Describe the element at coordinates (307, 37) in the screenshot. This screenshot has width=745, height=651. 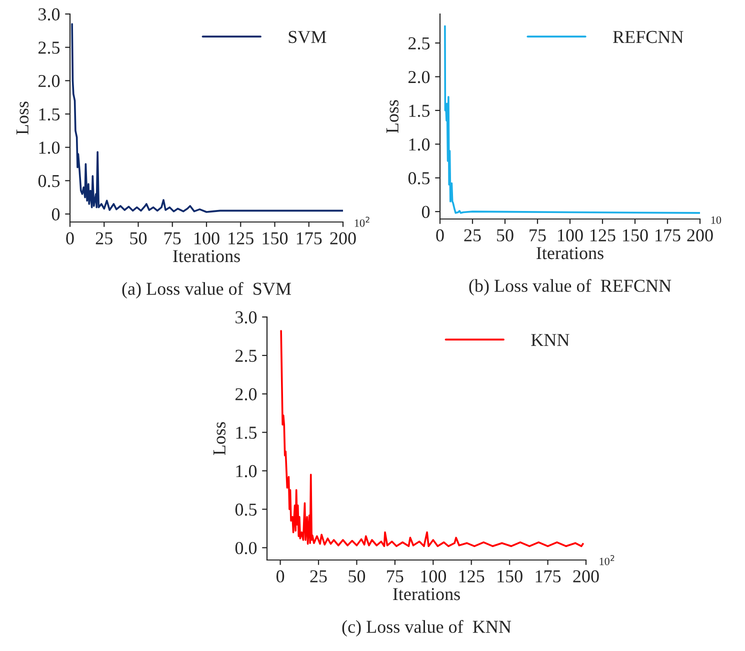
I see `legend-label: SVM` at that location.